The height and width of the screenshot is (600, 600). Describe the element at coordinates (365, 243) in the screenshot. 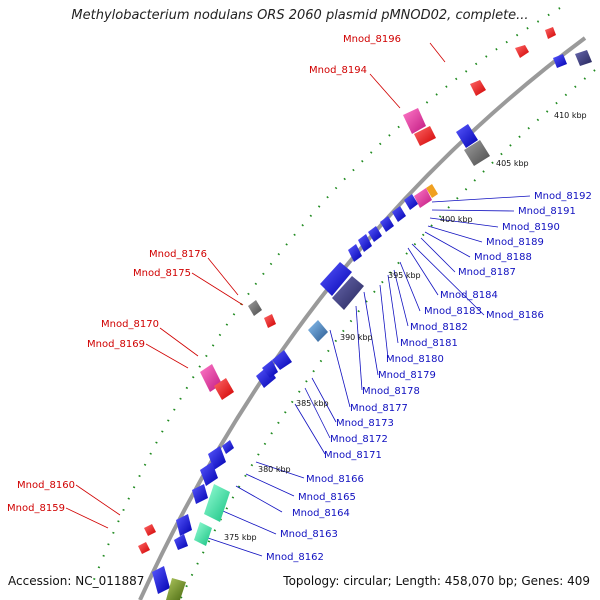

I see `gene-blue-e` at that location.